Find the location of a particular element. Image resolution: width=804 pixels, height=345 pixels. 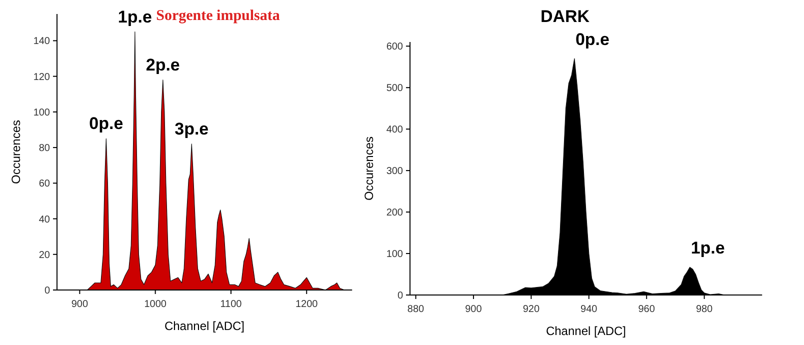

chart-title: DARK is located at coordinates (565, 16).